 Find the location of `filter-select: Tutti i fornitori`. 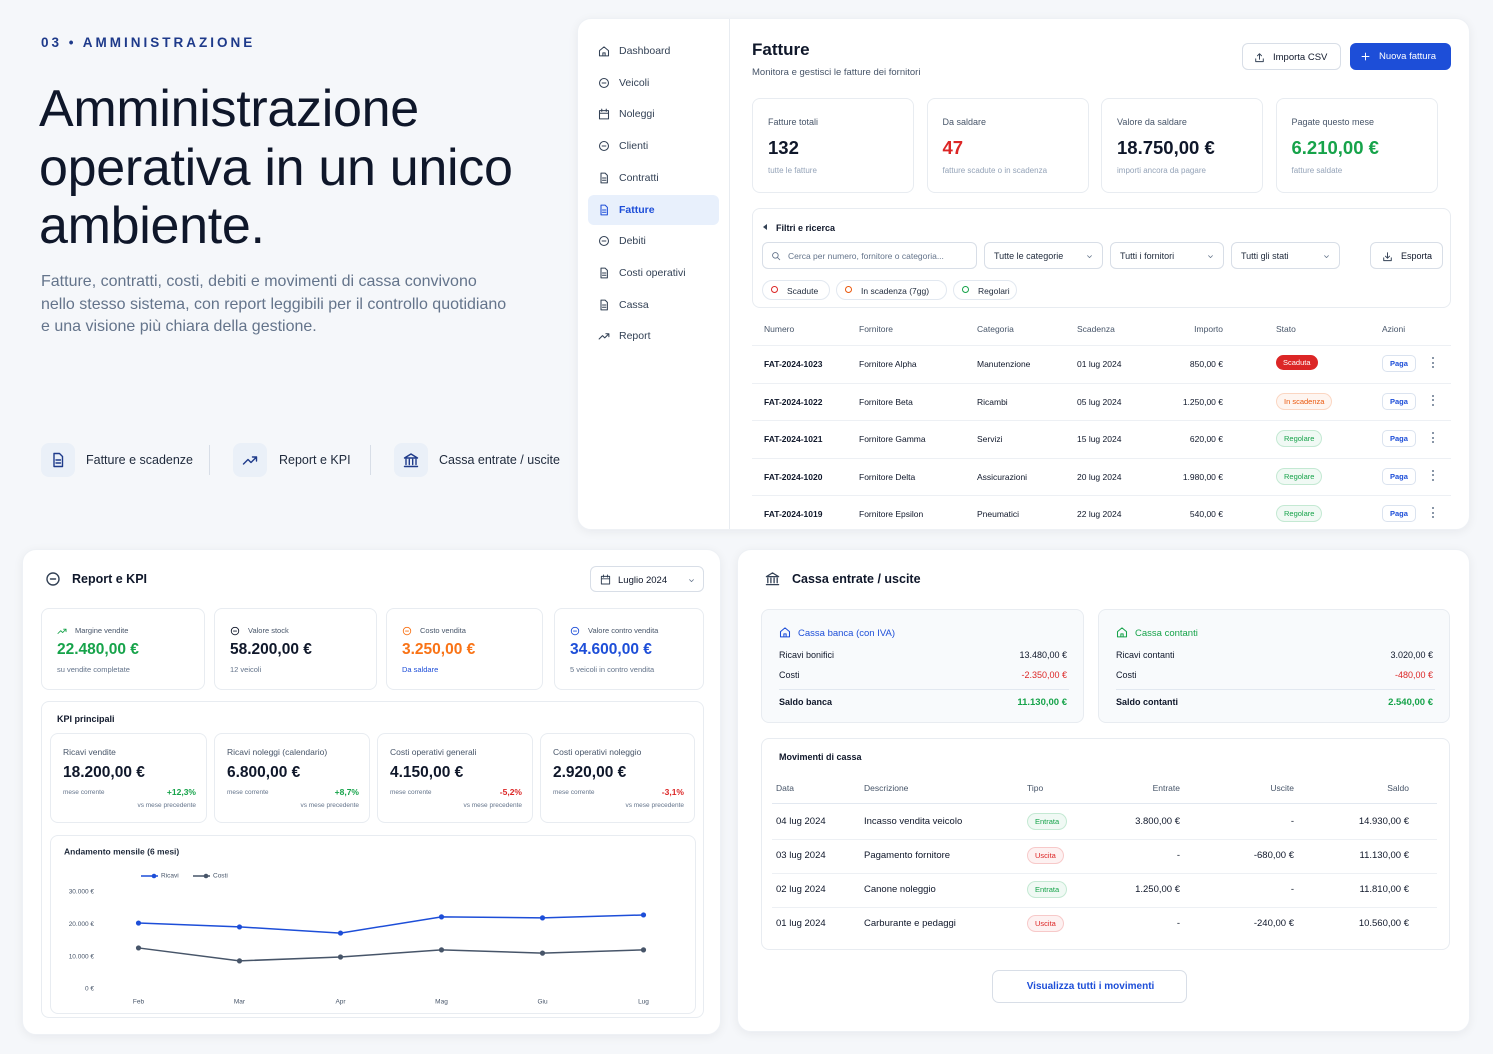

filter-select: Tutti i fornitori is located at coordinates (1167, 255).